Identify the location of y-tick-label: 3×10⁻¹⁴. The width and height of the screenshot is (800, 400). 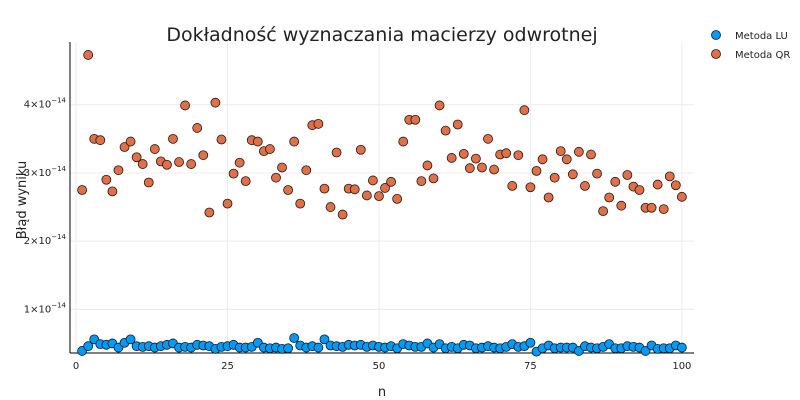
(45, 172).